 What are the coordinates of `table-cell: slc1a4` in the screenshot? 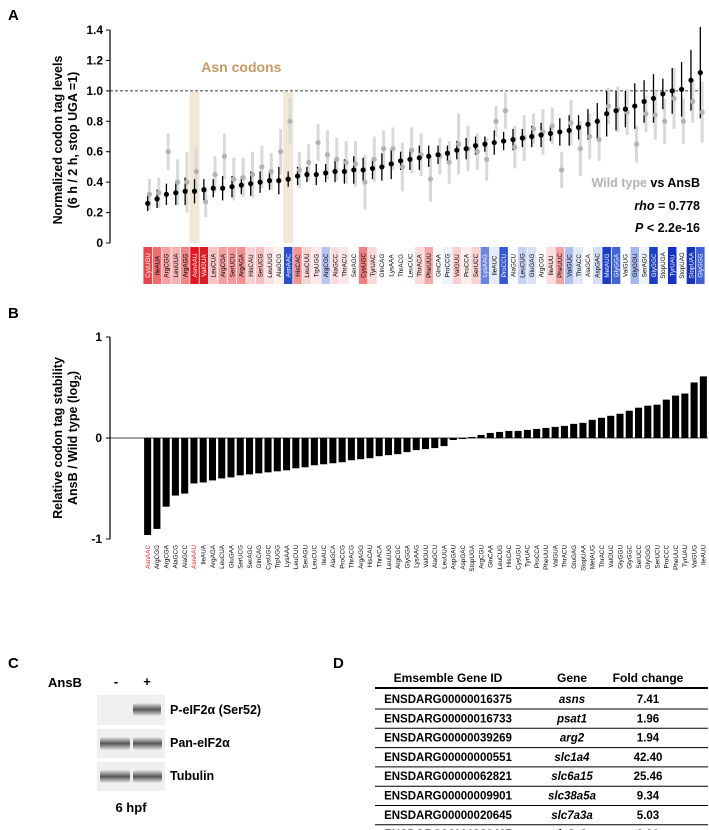 It's located at (572, 758).